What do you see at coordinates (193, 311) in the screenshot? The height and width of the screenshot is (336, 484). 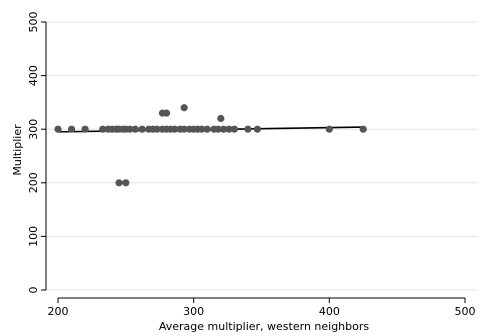 I see `x-tick-label: 300` at bounding box center [193, 311].